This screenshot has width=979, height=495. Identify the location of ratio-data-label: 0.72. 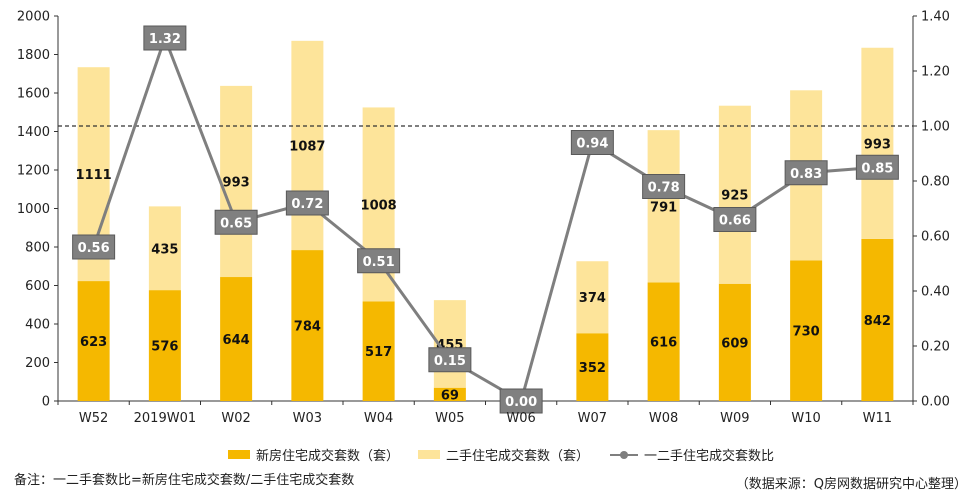
(307, 204).